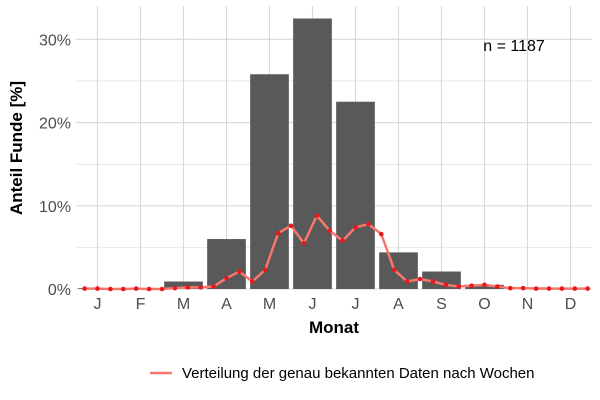 The height and width of the screenshot is (400, 600). I want to click on y-tick-labels: 0% 10% 20% 30%, so click(55, 165).